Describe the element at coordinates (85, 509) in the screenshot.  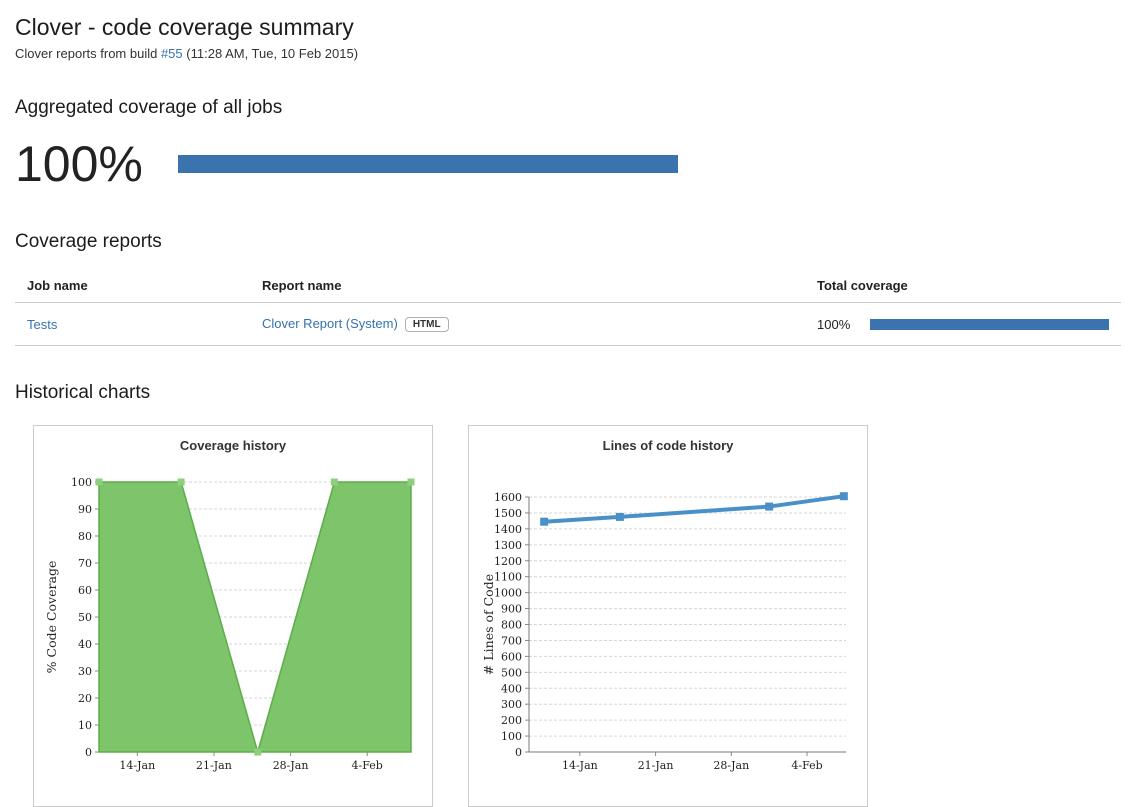
I see `svg-text: 90` at that location.